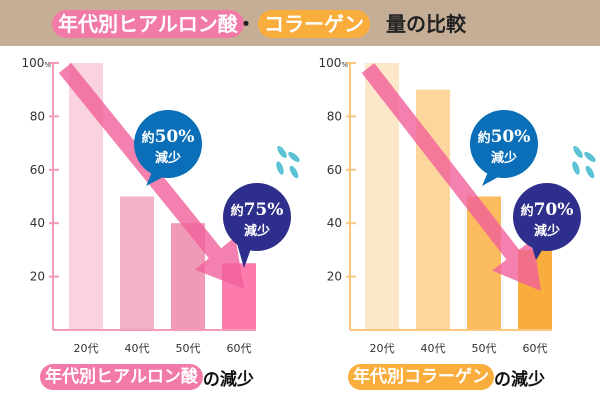 The width and height of the screenshot is (600, 400). What do you see at coordinates (228, 379) in the screenshot?
I see `caption-hyaluronic-rest: の減少` at bounding box center [228, 379].